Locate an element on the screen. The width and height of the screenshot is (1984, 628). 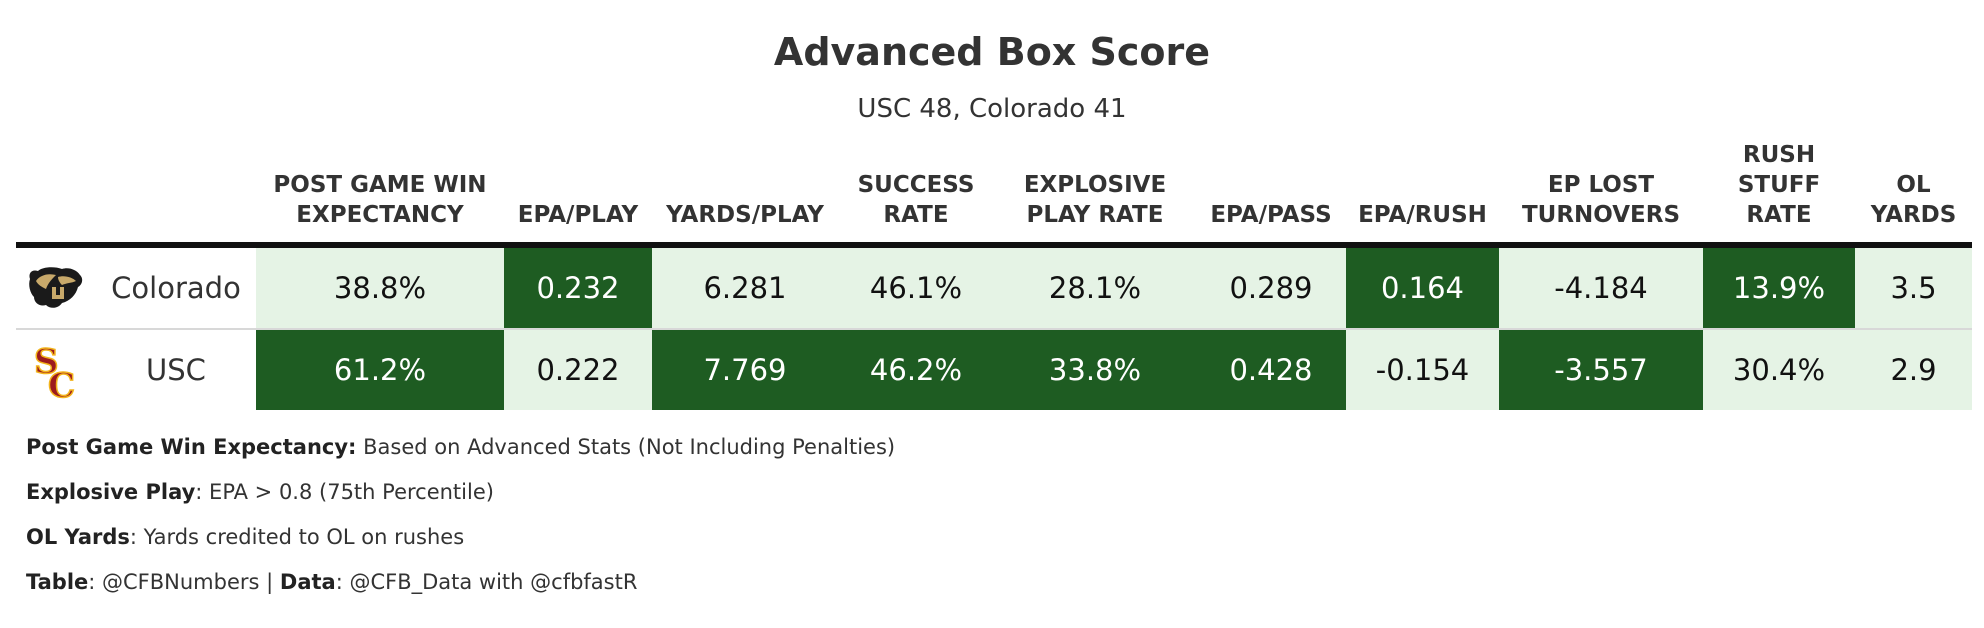
usc-sc-logo: S C is located at coordinates (54, 370).